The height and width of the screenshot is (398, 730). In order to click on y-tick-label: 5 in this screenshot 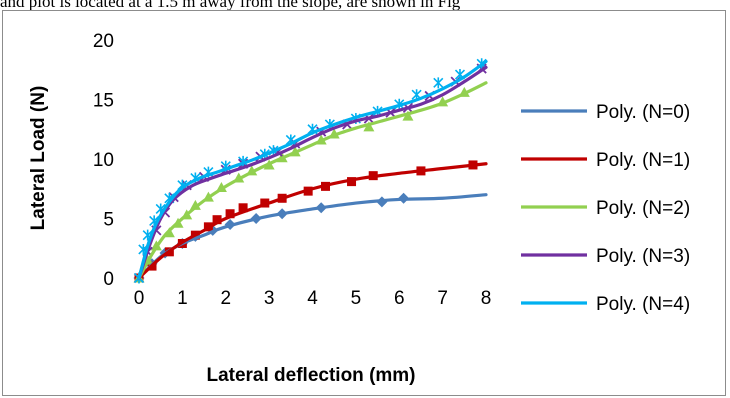, I will do `click(108, 220)`.